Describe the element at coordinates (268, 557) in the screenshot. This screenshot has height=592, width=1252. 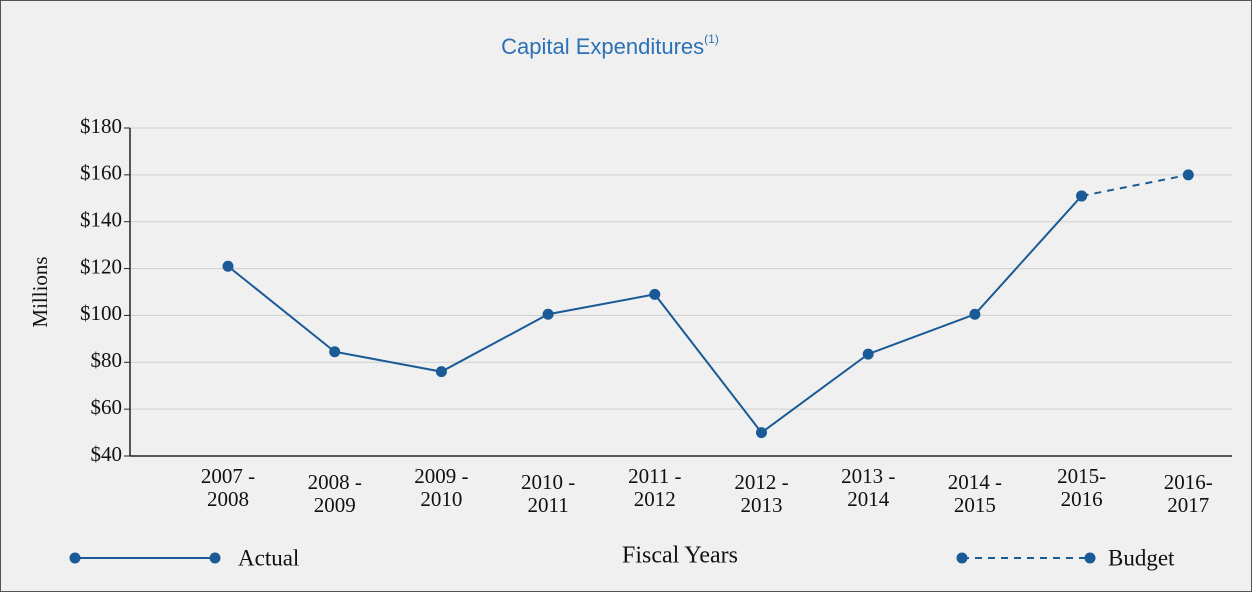
I see `legend-label: Actual` at that location.